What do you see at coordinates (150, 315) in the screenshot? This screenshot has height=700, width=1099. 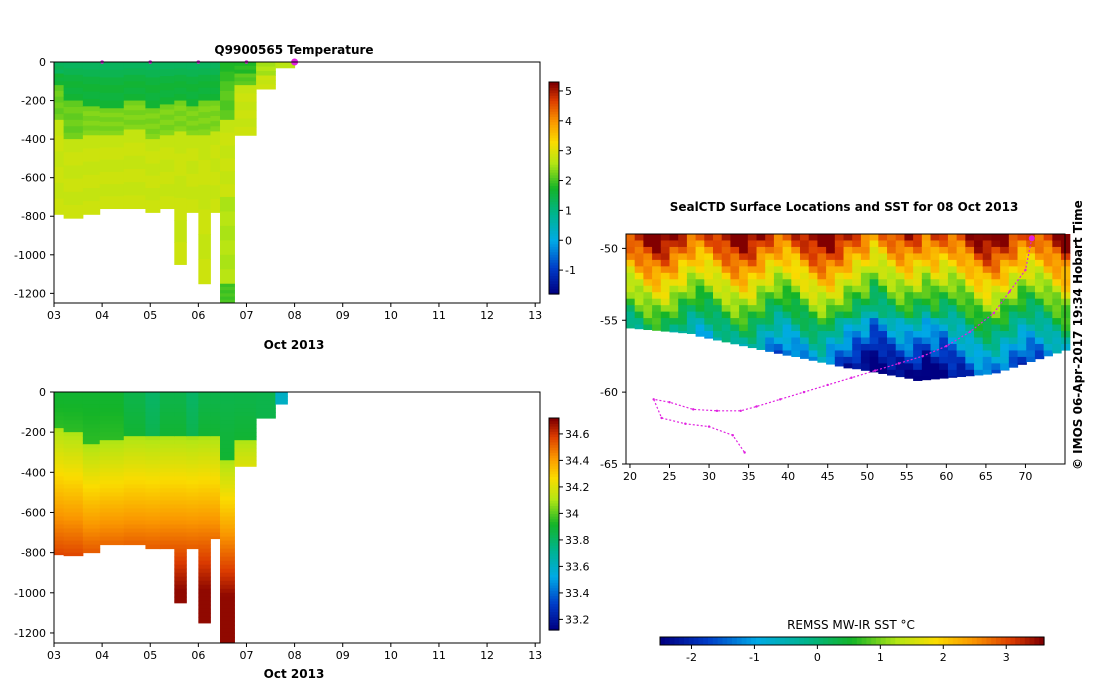 I see `temperature-x-tick-label: 05` at bounding box center [150, 315].